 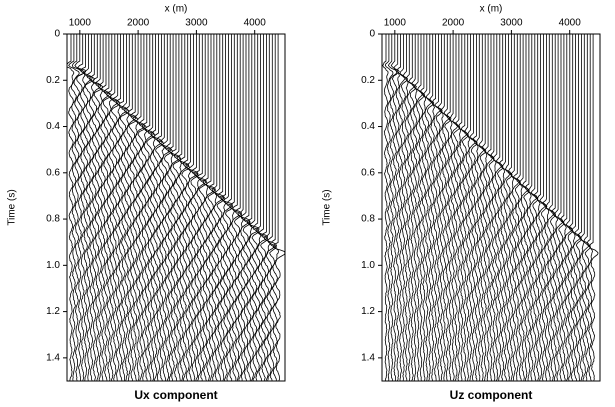 What do you see at coordinates (368, 219) in the screenshot?
I see `y-tick-label: 0.8` at bounding box center [368, 219].